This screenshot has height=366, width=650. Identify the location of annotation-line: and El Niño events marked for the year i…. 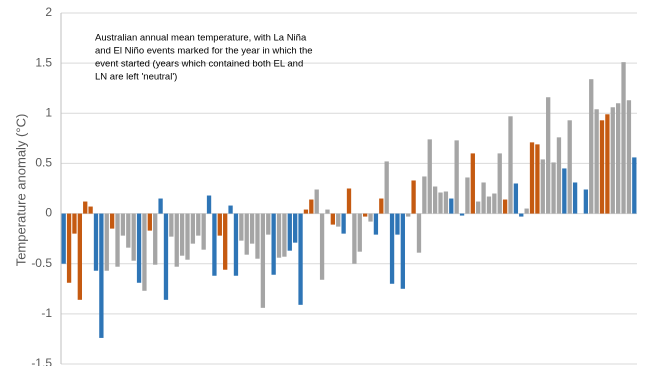
(204, 51).